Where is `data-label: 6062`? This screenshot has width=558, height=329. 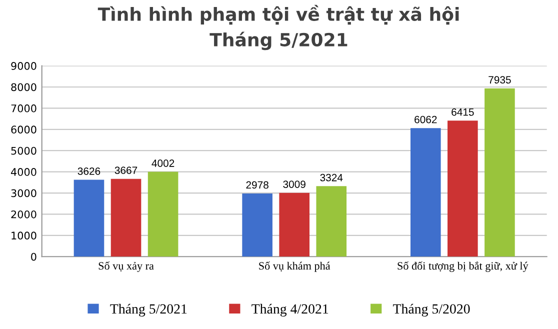 data-label: 6062 is located at coordinates (425, 120).